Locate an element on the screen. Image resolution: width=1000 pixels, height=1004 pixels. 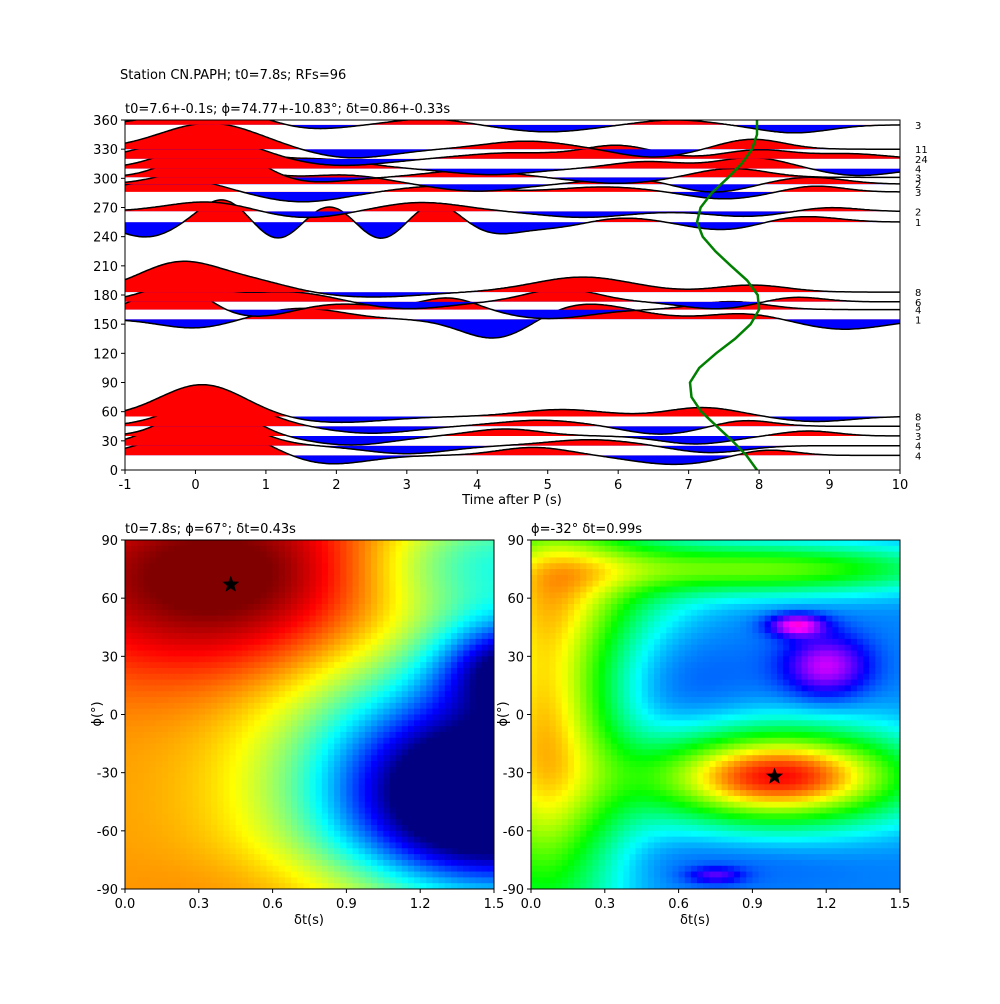
rf-count-label: 2 is located at coordinates (918, 212).